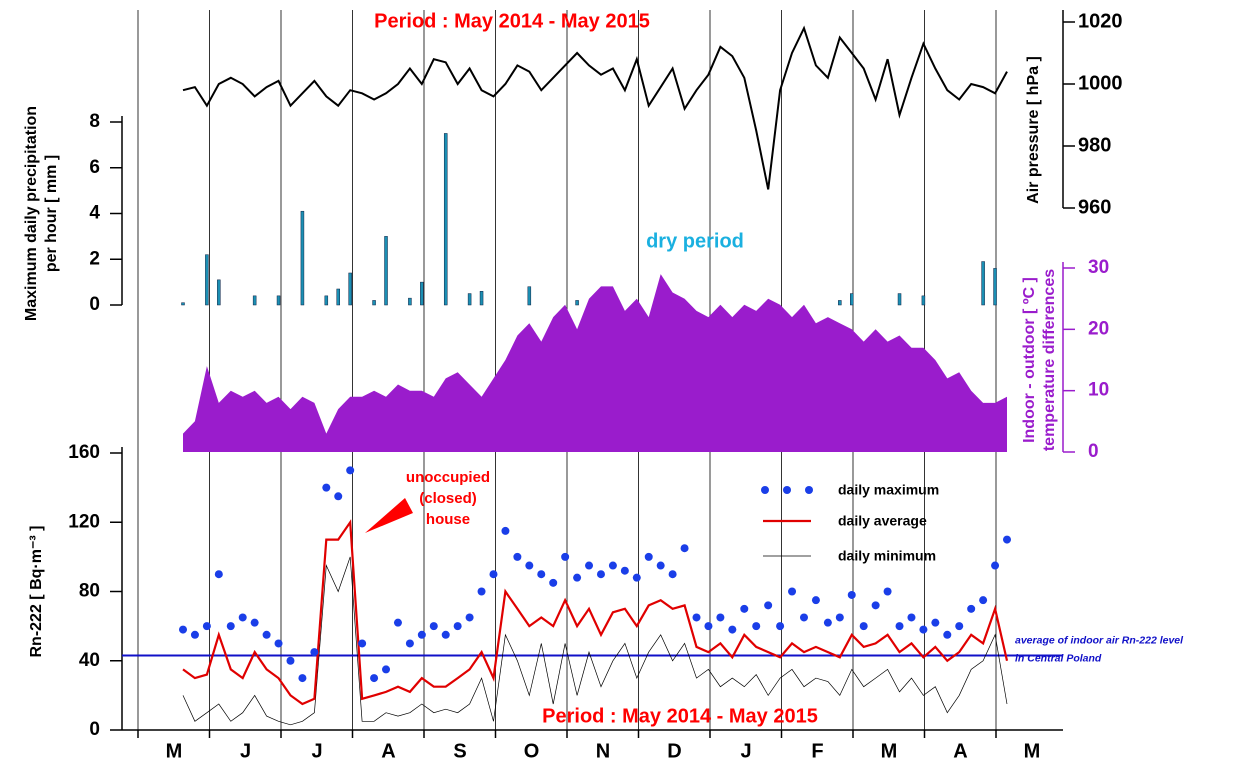 This screenshot has height=776, width=1243. Describe the element at coordinates (817, 751) in the screenshot. I see `x-tick-label: F` at that location.